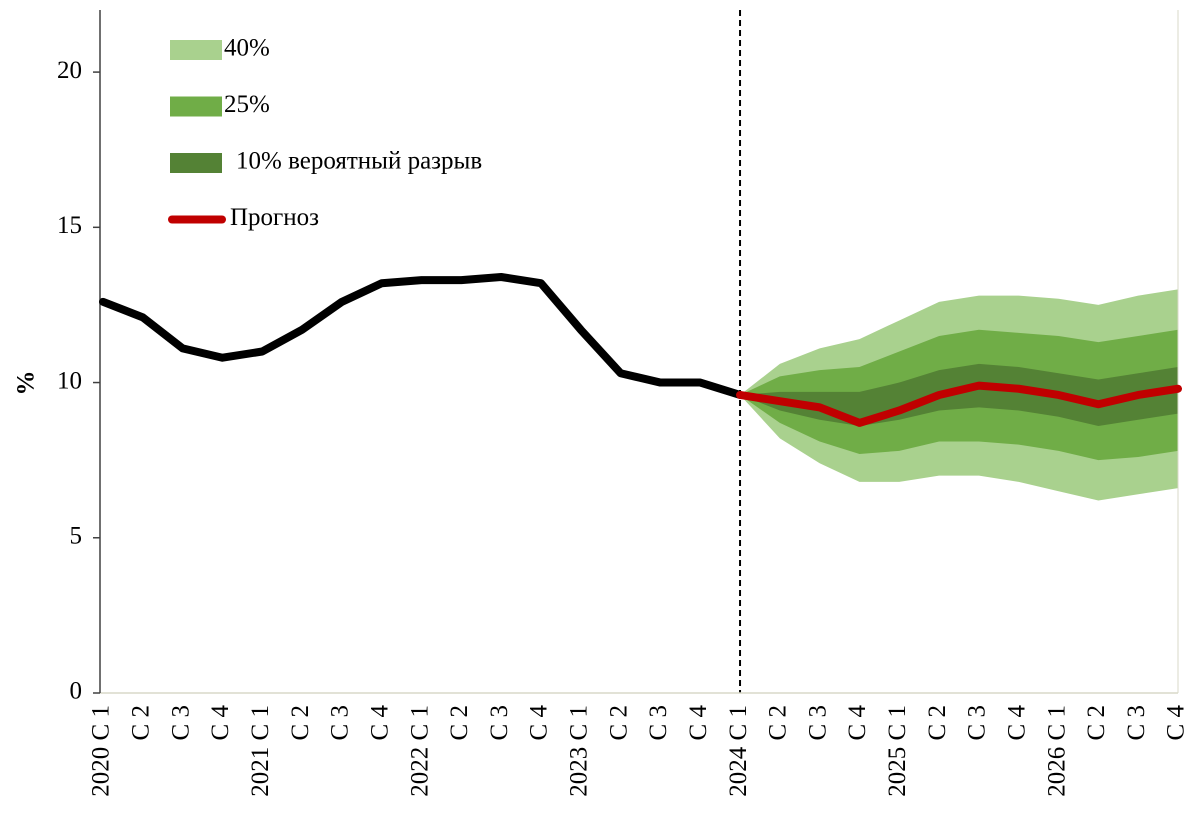 The image size is (1193, 839). What do you see at coordinates (579, 751) in the screenshot?
I see `x-tick-label: 2023 C 1` at bounding box center [579, 751].